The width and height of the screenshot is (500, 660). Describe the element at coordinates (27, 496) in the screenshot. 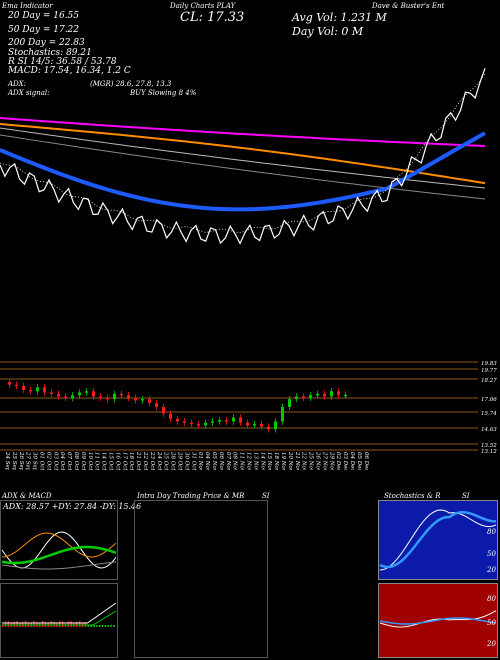

I see `adx-panel-title: ADX & MACD` at that location.